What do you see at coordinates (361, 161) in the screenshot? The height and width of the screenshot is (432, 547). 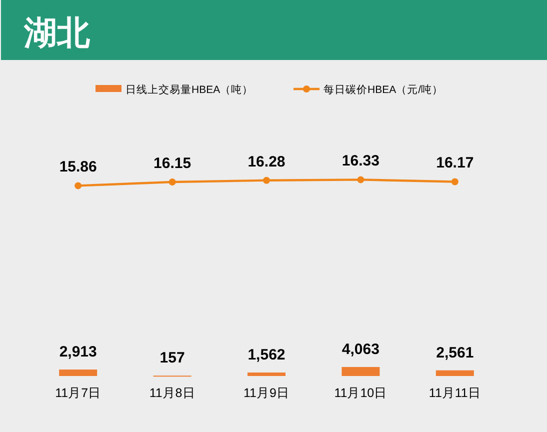 I see `data-label: 16.33` at bounding box center [361, 161].